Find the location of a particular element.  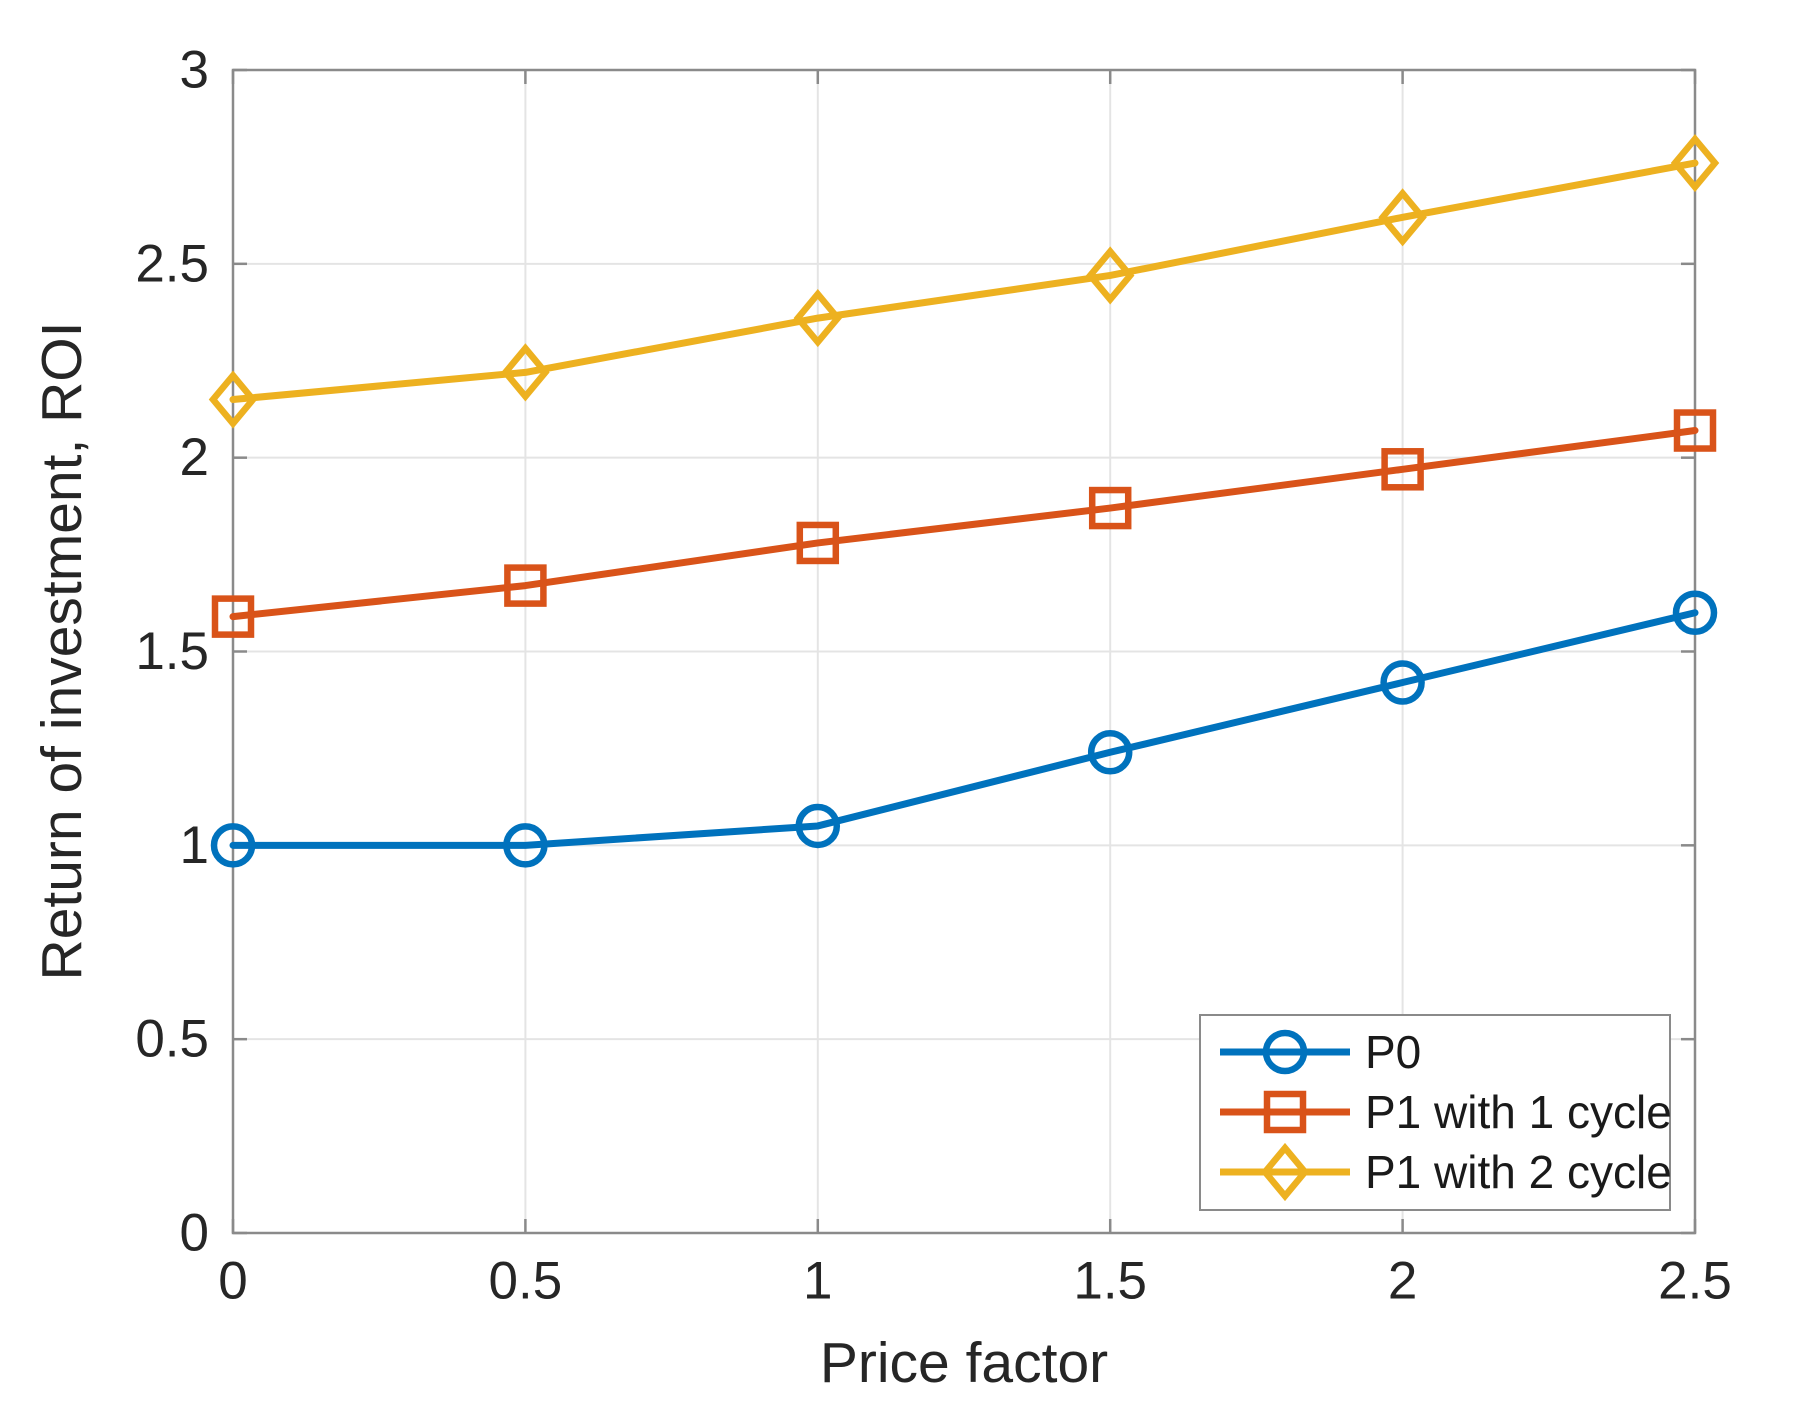

x-tick-label-4: 2 is located at coordinates (1402, 1281).